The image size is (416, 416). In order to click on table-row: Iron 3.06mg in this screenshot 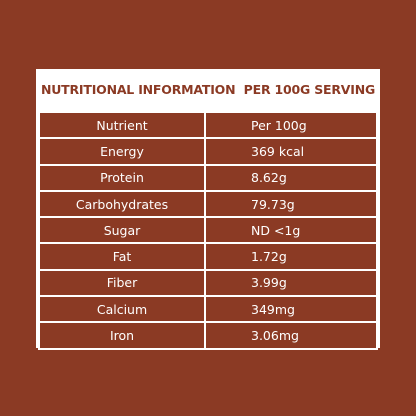, I will do `click(208, 335)`.